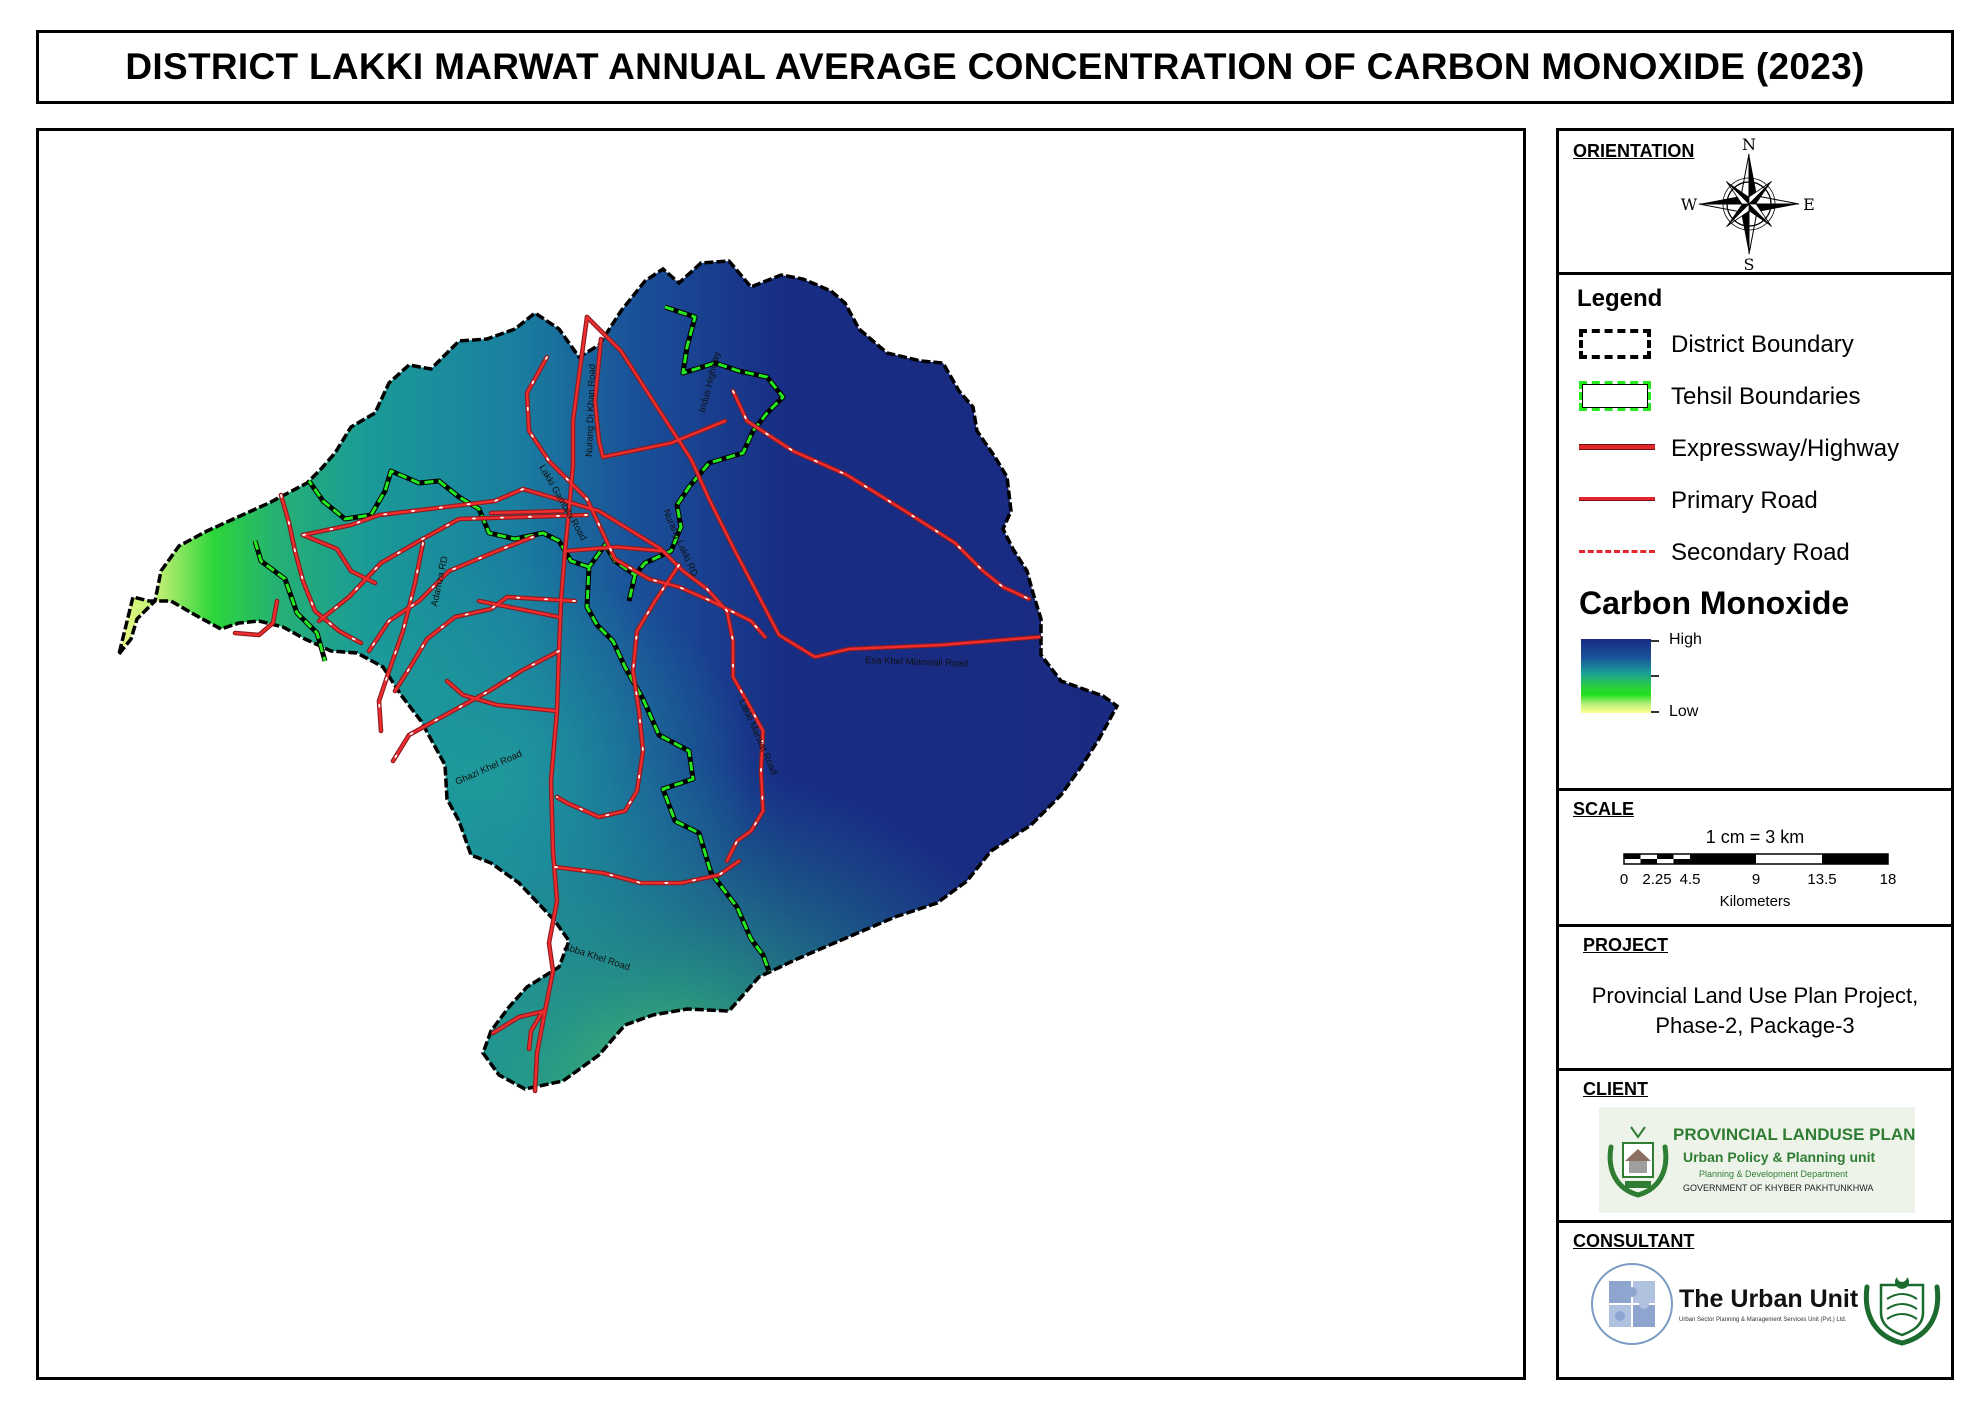 Image resolution: width=1984 pixels, height=1404 pixels. Describe the element at coordinates (1655, 676) in the screenshot. I see `ramp-tick-mid` at that location.